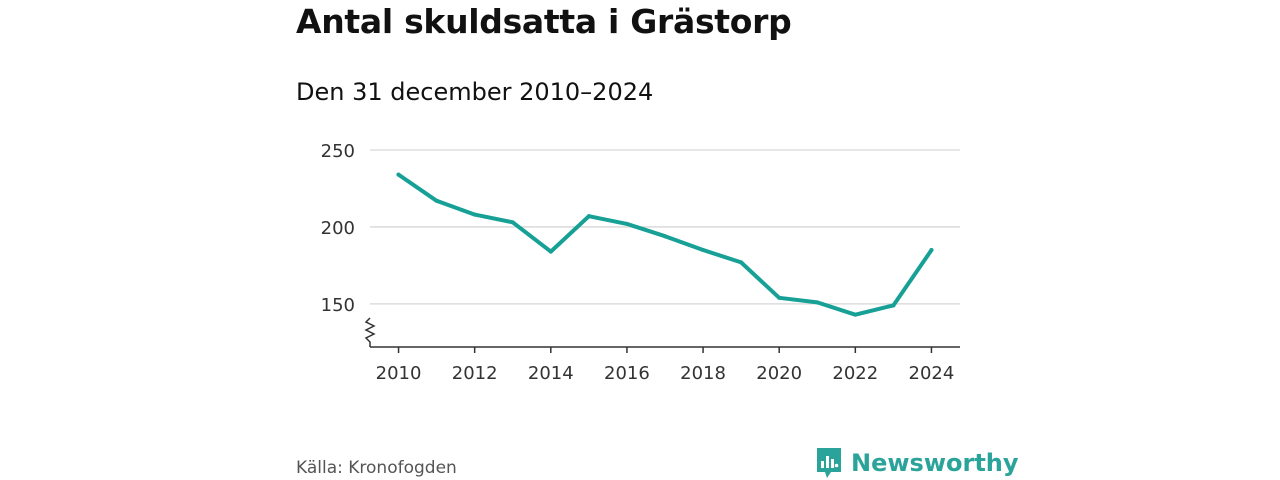  What do you see at coordinates (703, 373) in the screenshot?
I see `x-tick-label-2018: 2018` at bounding box center [703, 373].